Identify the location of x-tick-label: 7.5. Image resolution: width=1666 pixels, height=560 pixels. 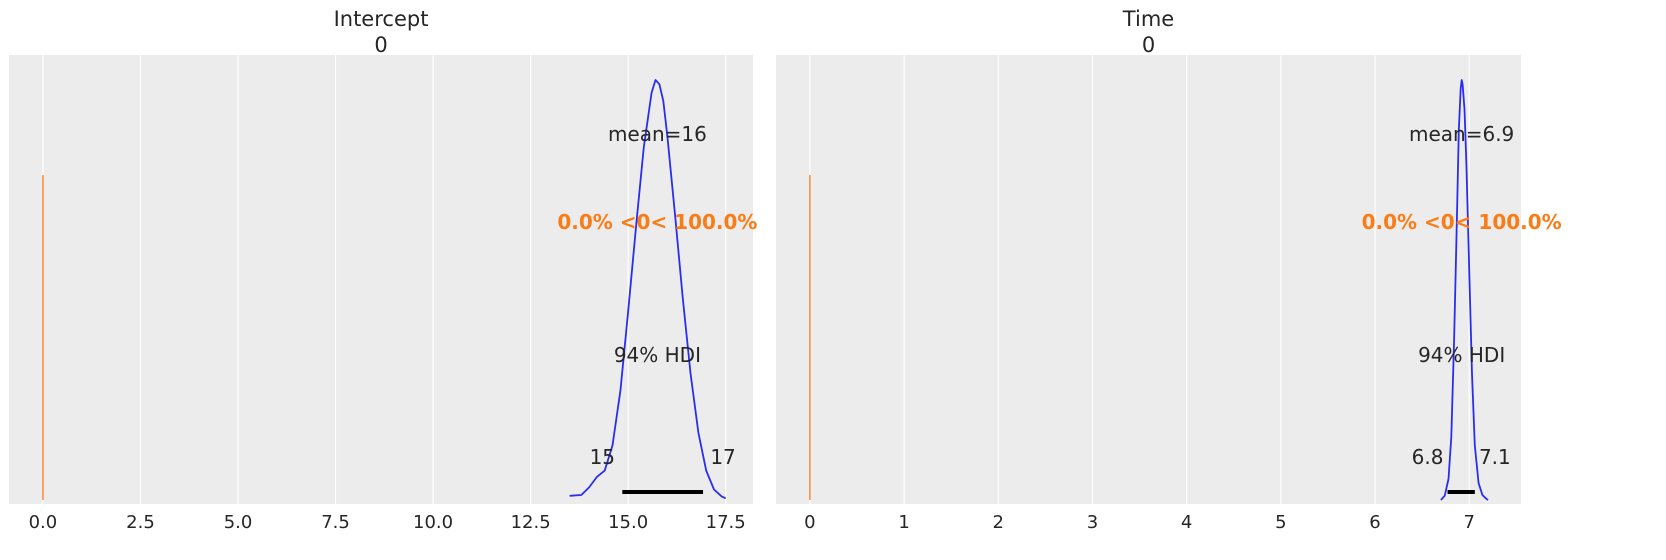
(335, 522).